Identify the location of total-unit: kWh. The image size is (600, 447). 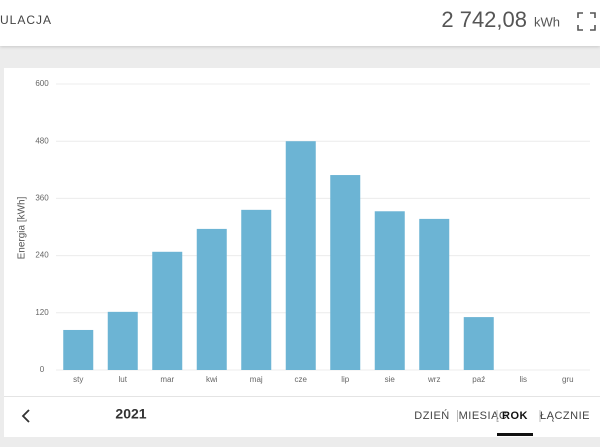
(547, 21).